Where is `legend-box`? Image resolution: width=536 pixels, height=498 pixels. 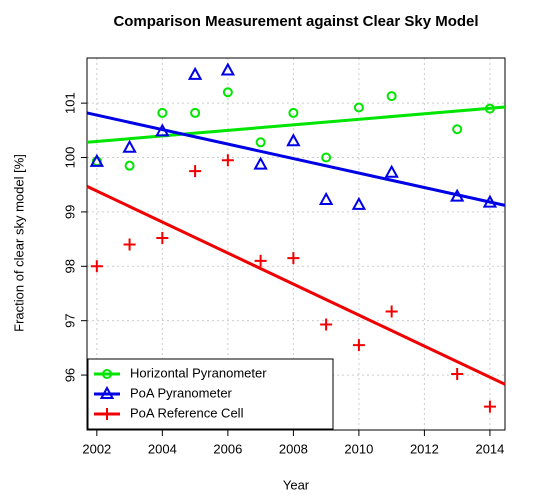 legend-box is located at coordinates (210, 394).